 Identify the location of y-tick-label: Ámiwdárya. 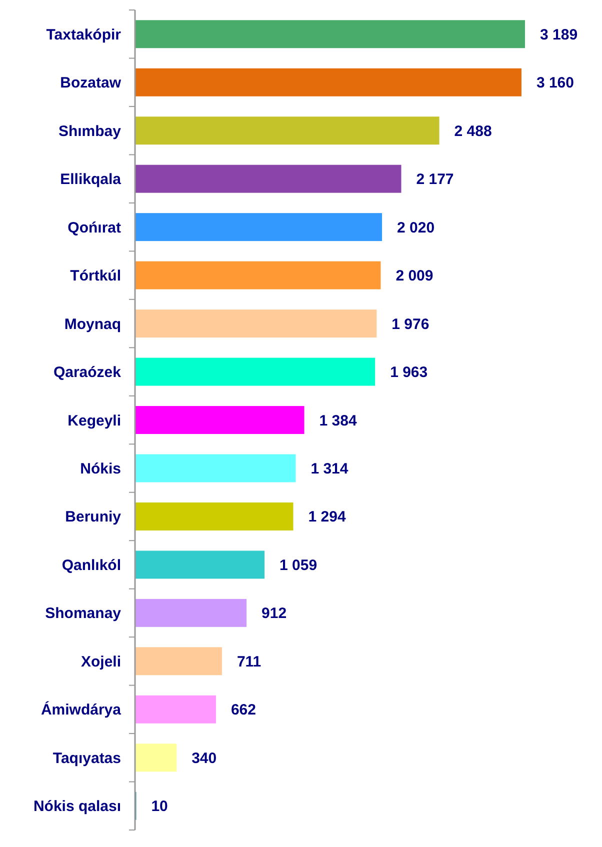
(81, 709).